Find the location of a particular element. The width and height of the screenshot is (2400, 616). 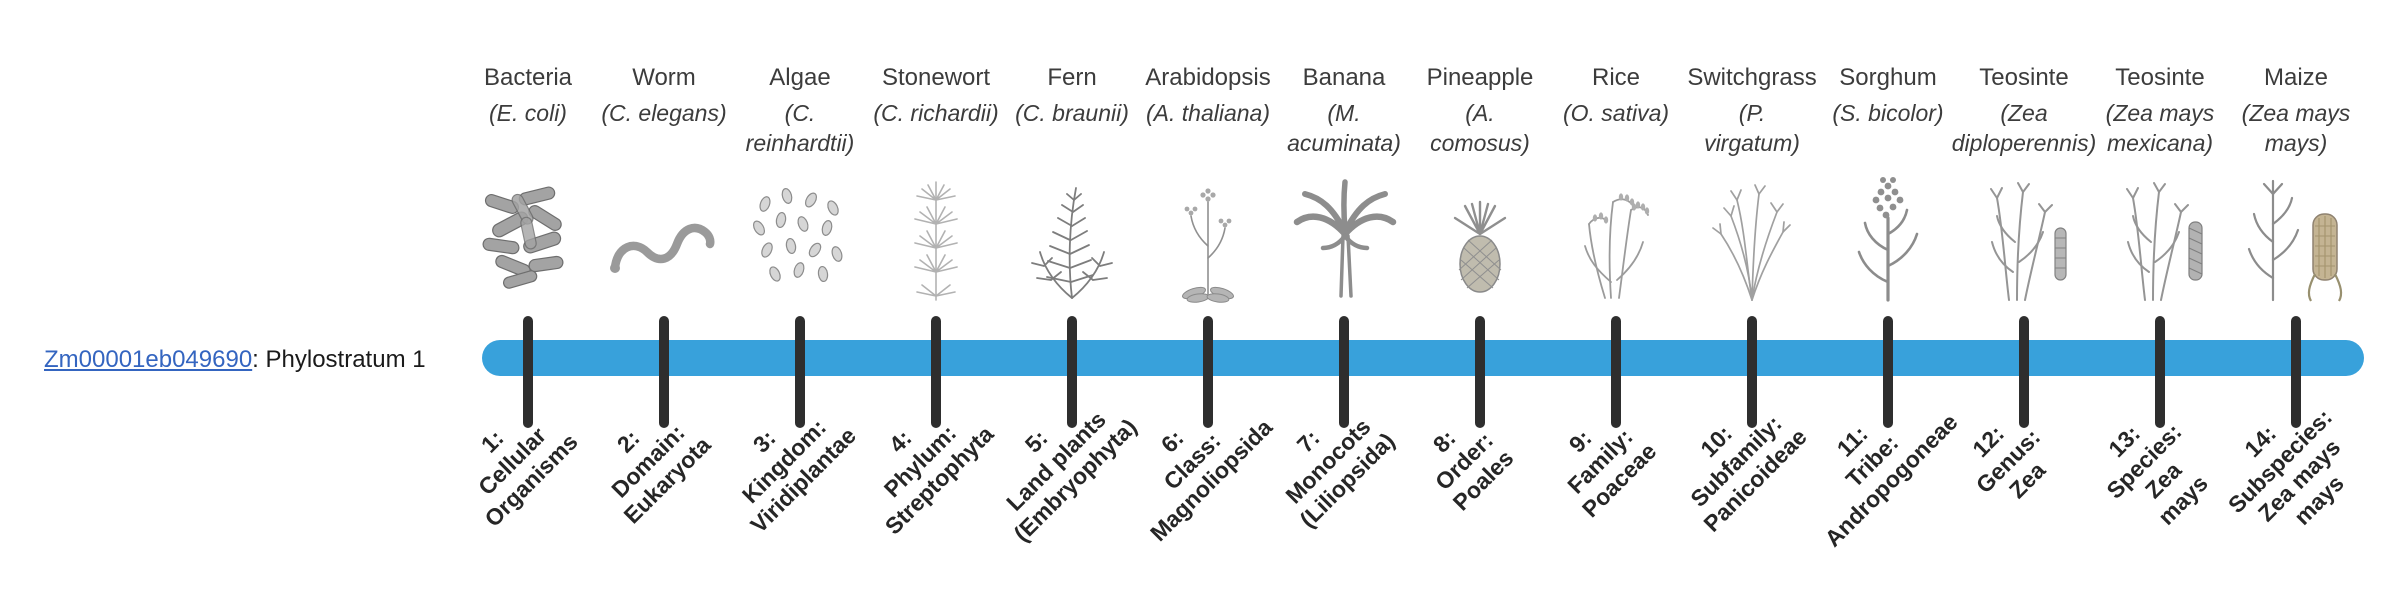

algae-illustration is located at coordinates (800, 240).